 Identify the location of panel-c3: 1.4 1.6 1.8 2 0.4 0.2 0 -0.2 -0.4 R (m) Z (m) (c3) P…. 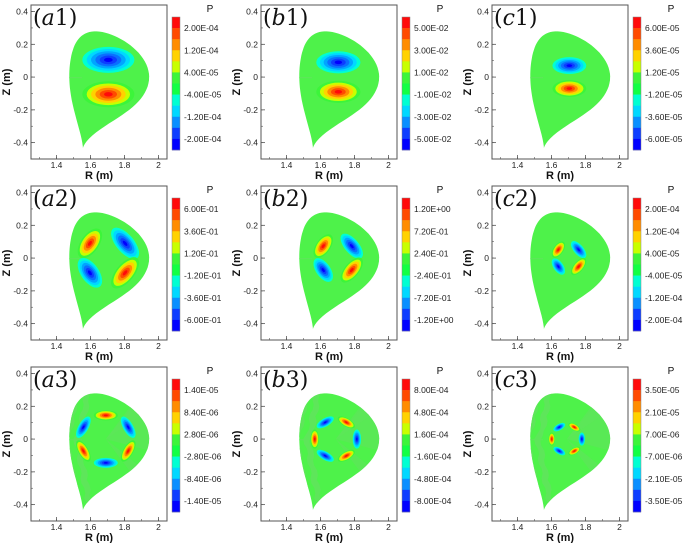
(572, 454).